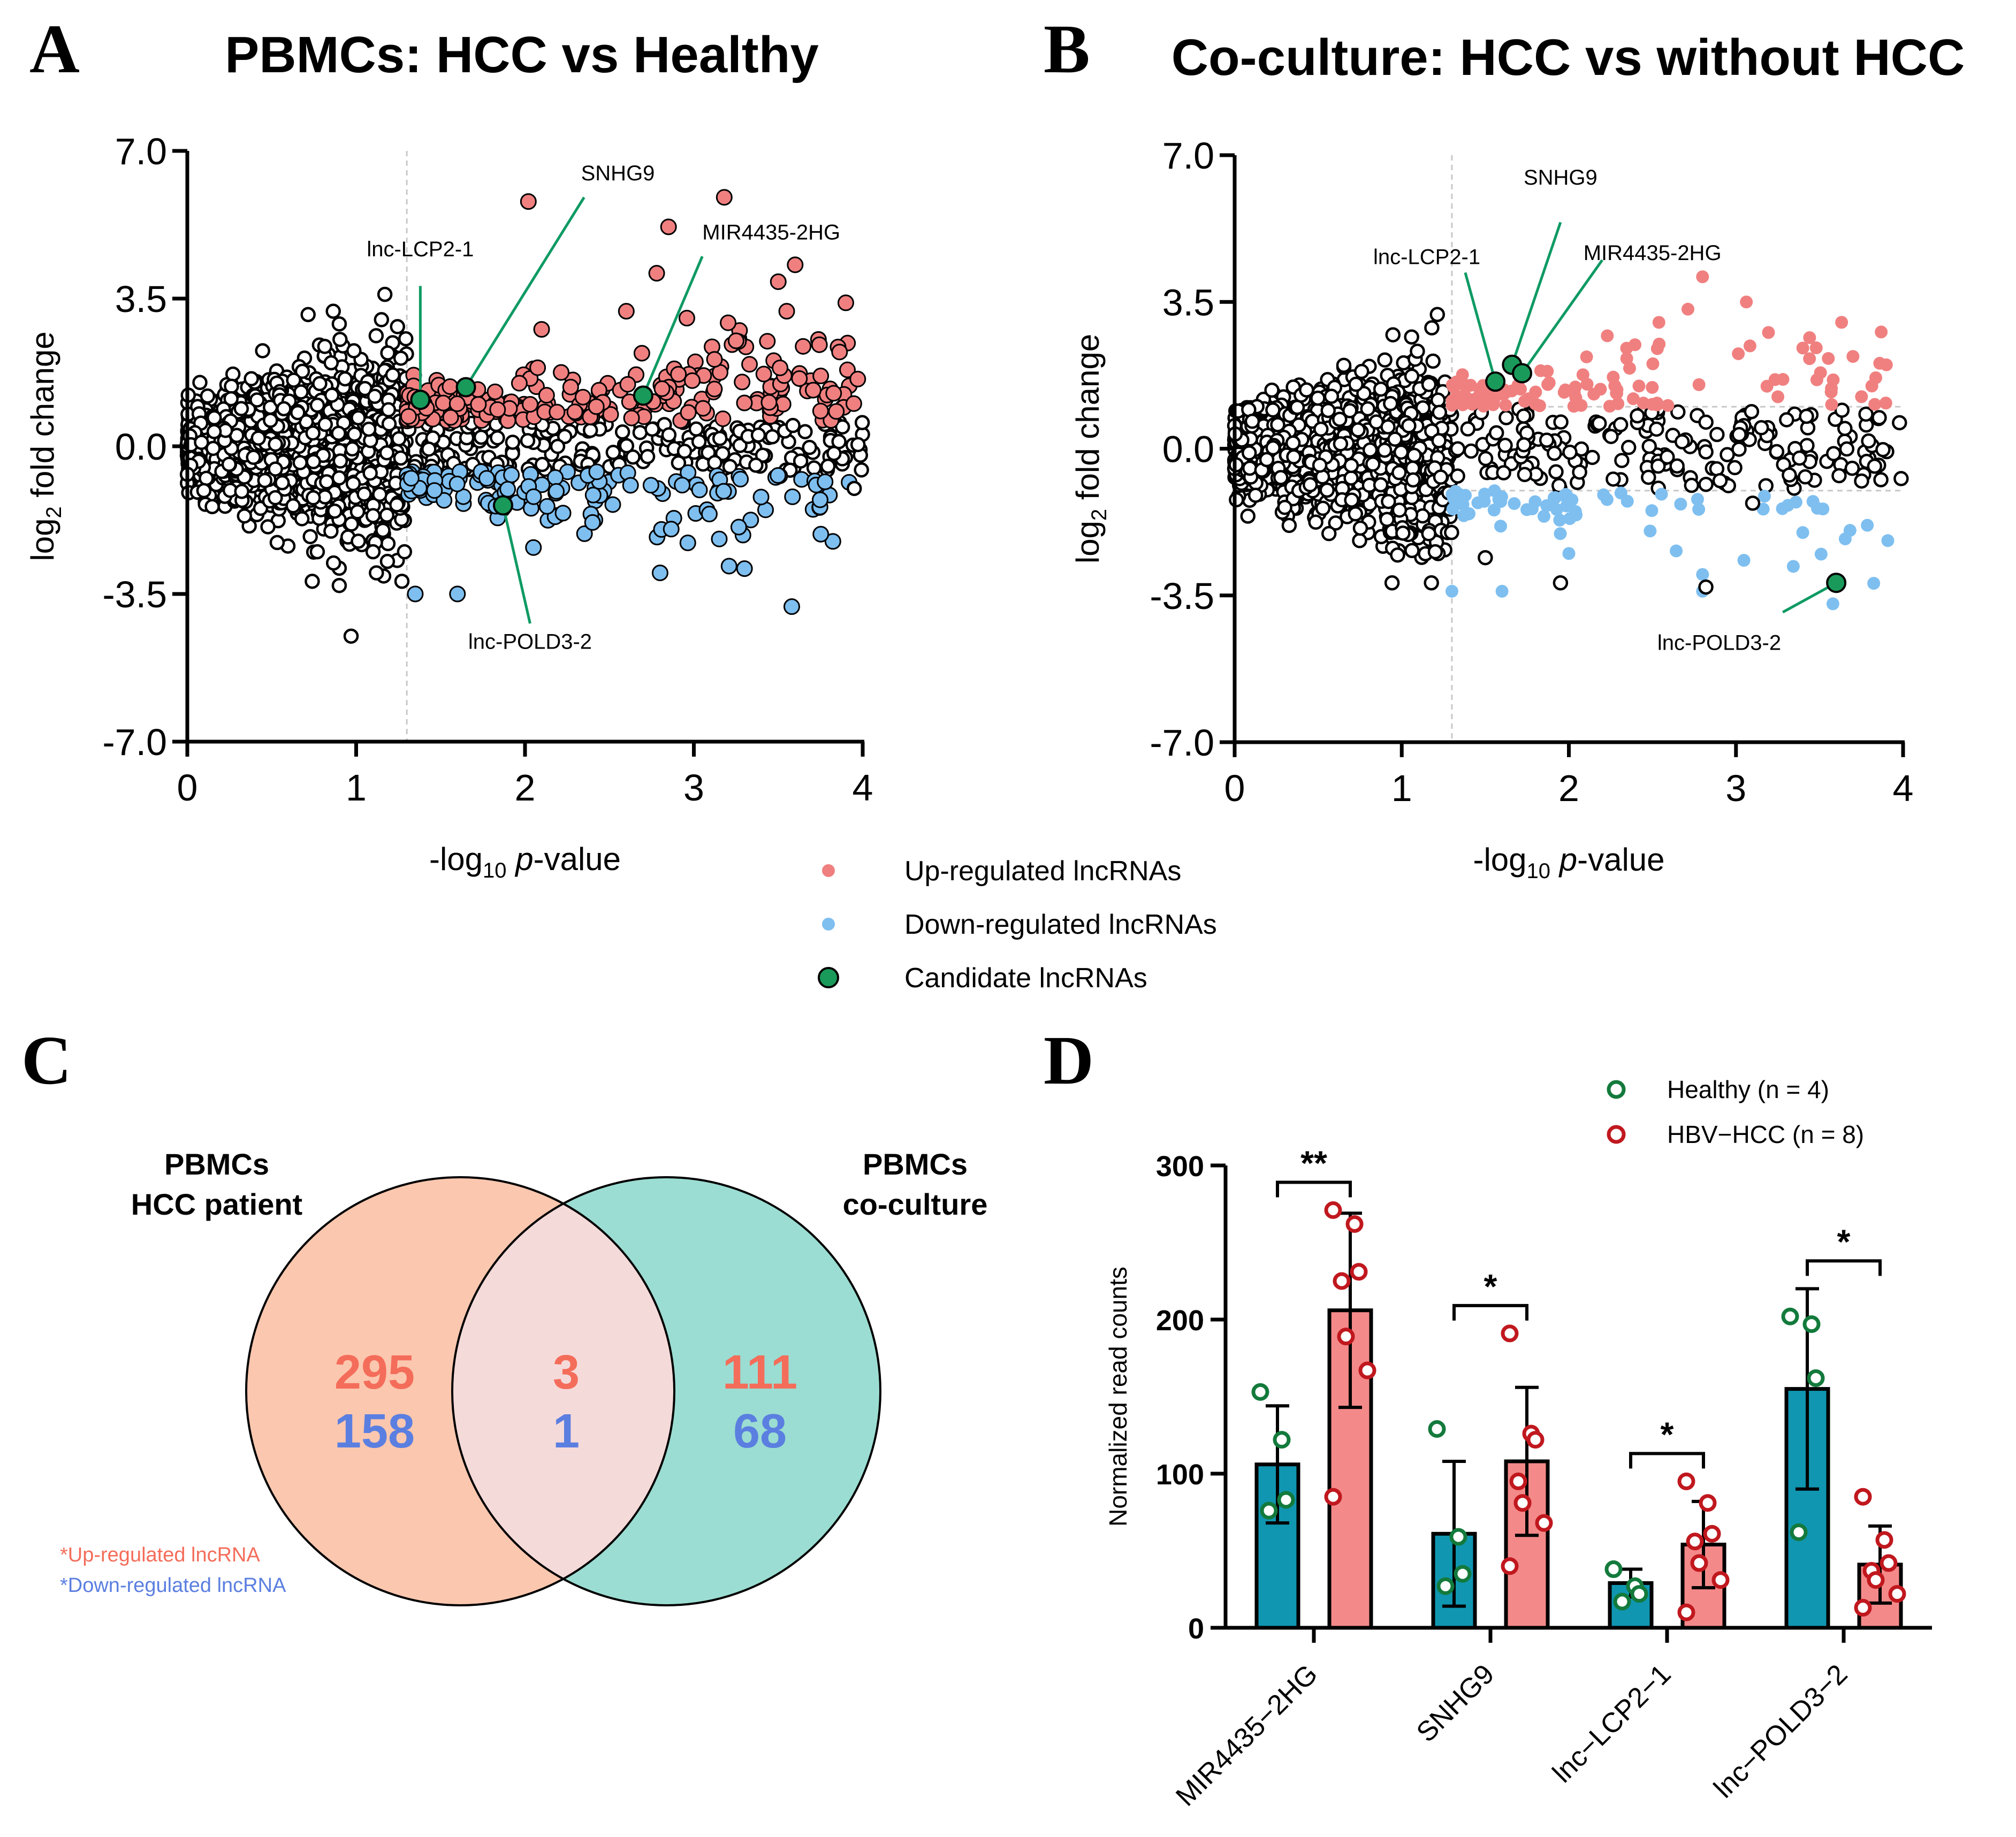 This screenshot has height=1837, width=2016. Describe the element at coordinates (566, 1432) in the screenshot. I see `venn-overlap-down-count: 1` at that location.